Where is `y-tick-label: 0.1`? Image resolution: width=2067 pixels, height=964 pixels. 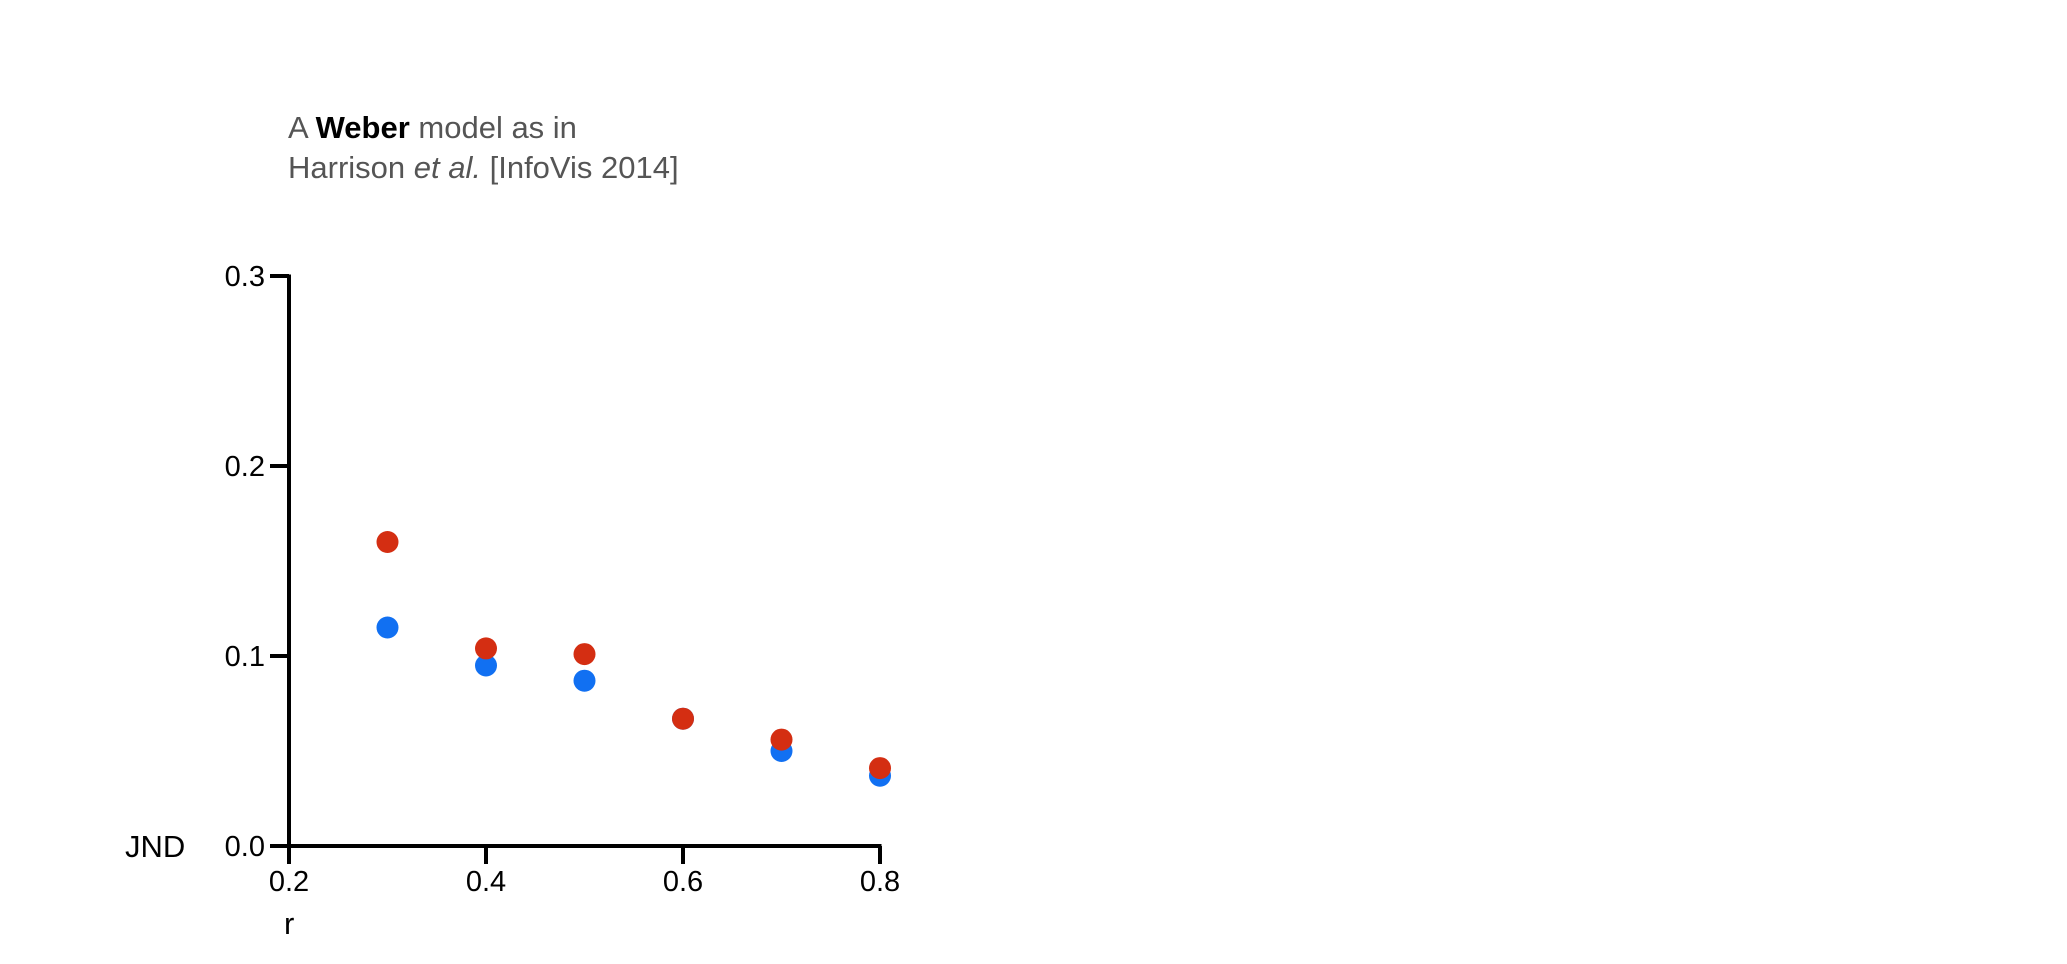 y-tick-label: 0.1 is located at coordinates (245, 657).